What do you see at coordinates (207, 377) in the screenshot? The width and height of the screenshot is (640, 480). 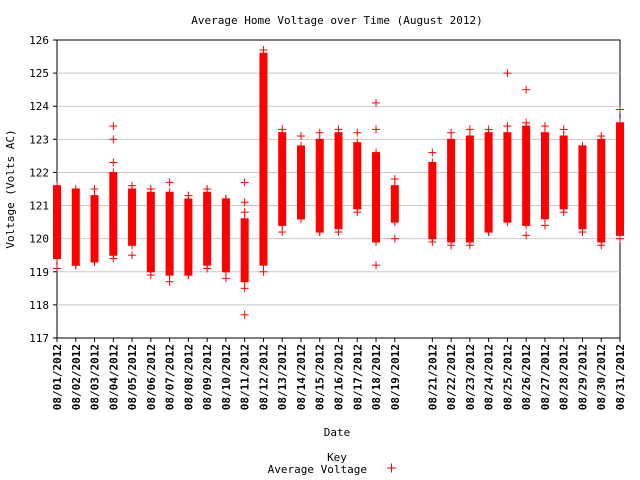 I see `x-tick-label: 08/09/2012` at bounding box center [207, 377].